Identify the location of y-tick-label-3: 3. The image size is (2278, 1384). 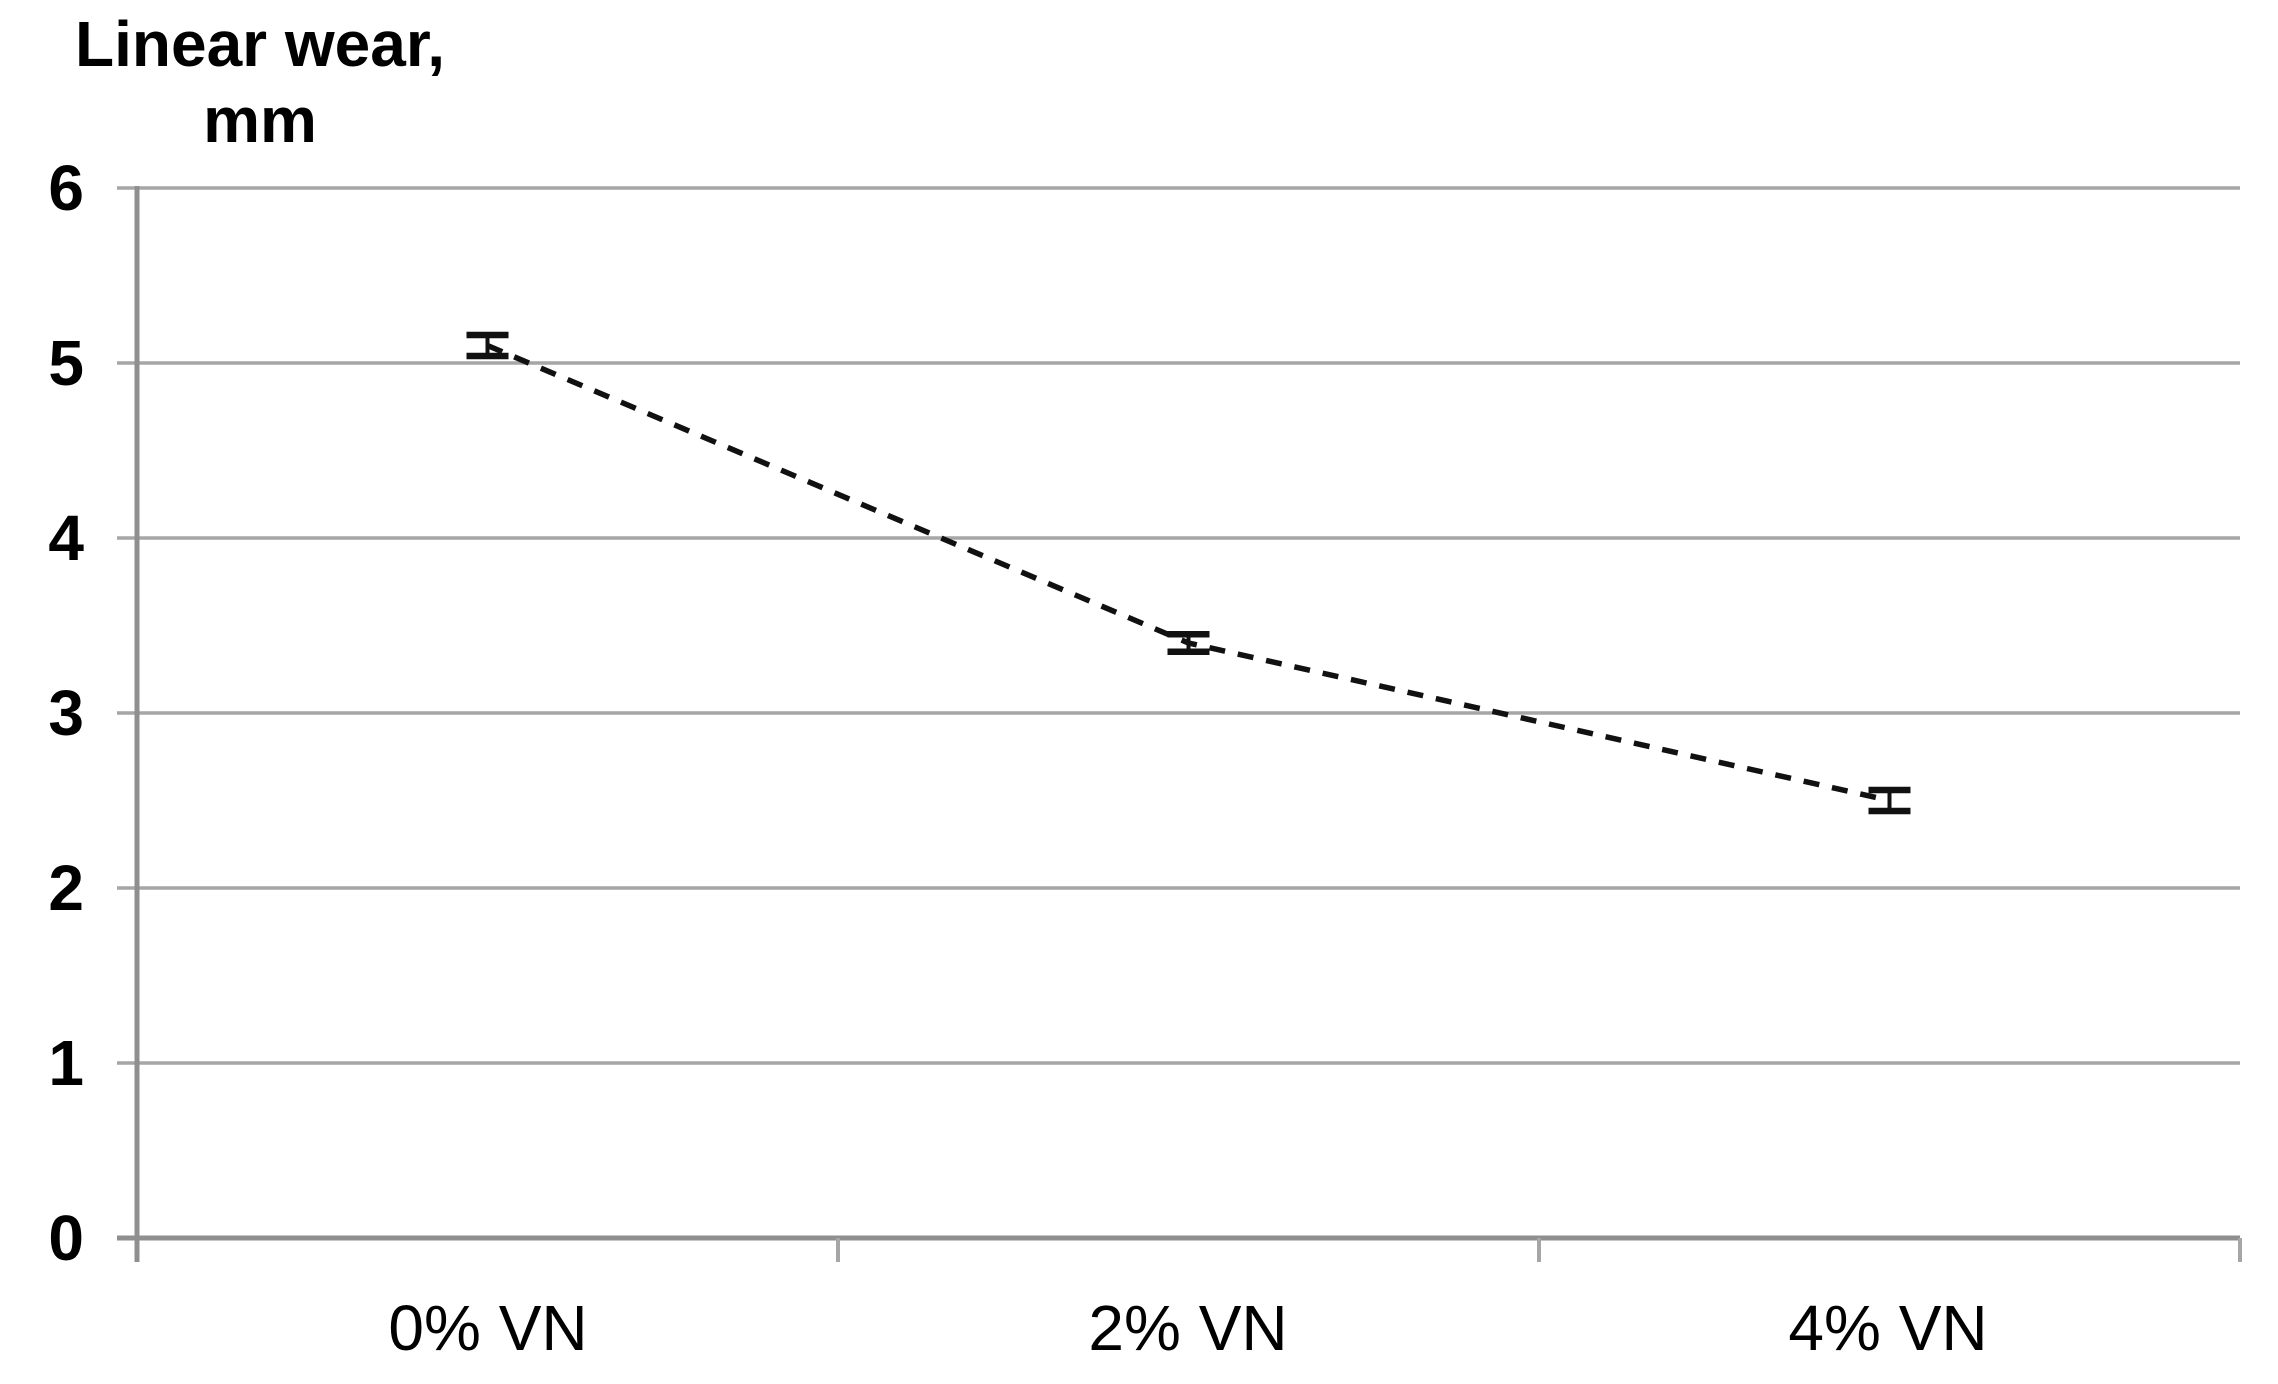
(66, 713).